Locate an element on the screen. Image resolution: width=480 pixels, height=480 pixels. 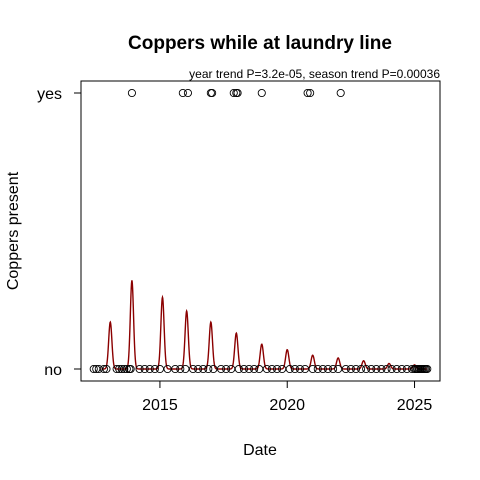
trend-layer is located at coordinates (264, 325).